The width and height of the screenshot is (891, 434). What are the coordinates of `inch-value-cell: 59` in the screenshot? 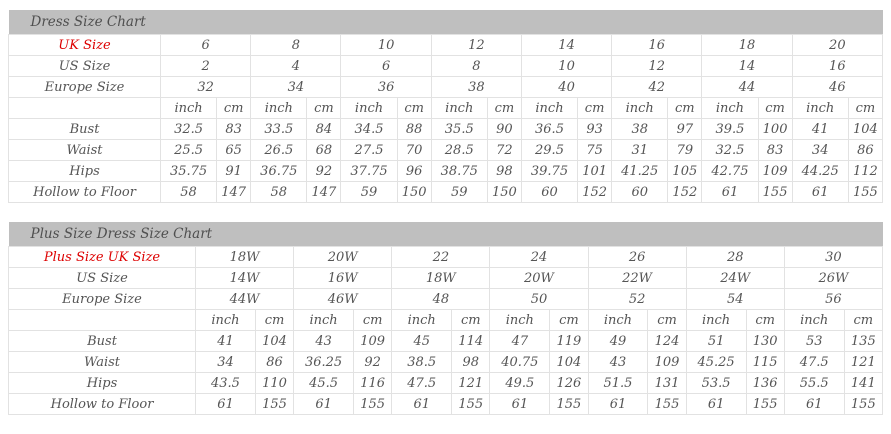 It's located at (459, 192).